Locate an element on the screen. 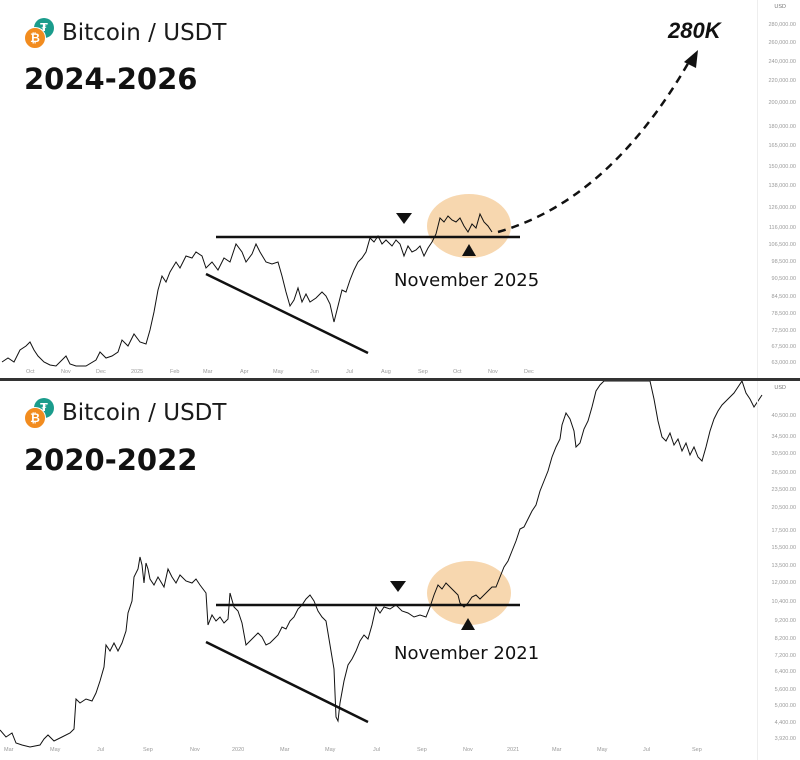  y-tick: 90,500.00 is located at coordinates (783, 279).